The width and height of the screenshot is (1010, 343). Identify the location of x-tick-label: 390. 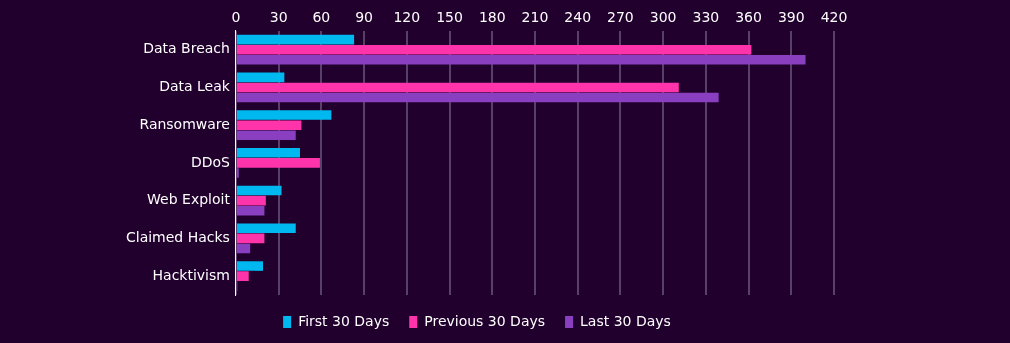
(791, 17).